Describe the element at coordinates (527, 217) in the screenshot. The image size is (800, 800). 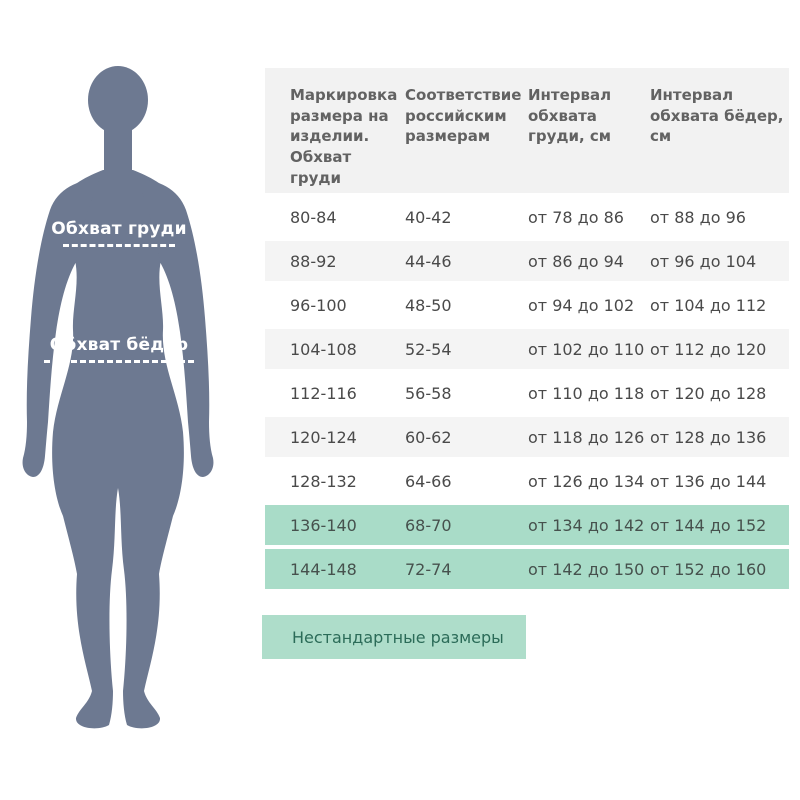
I see `table-row: 80-84 40-42 от 78 до 86 от 88 до 96` at that location.